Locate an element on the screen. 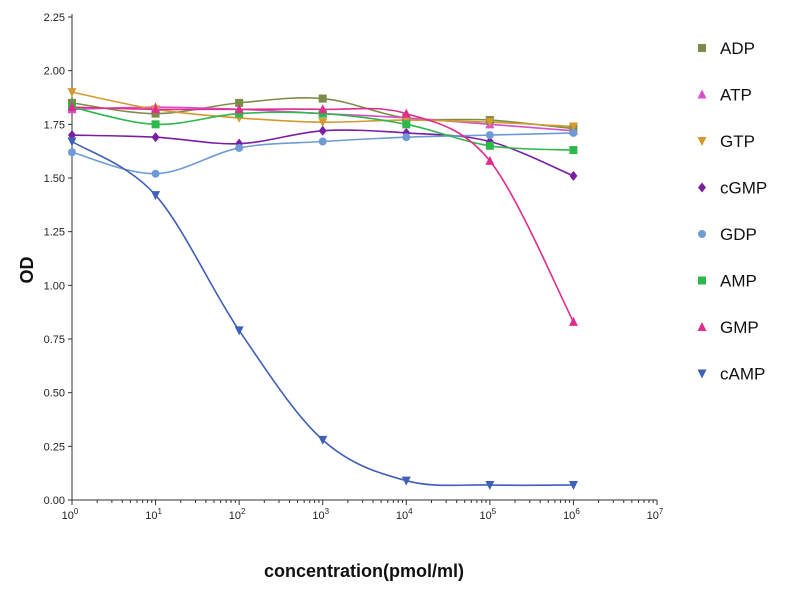  y-tick-label: 1.00 is located at coordinates (54, 286).